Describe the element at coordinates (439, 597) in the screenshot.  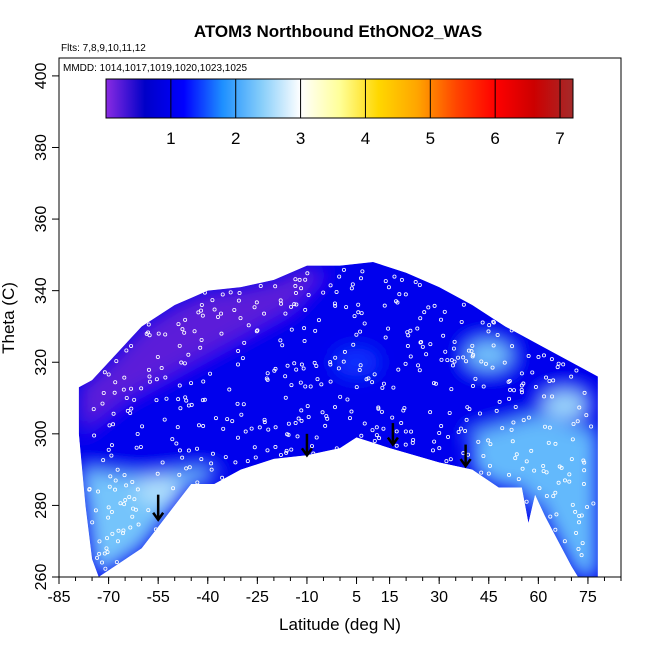
I see `x-tick-label: 30` at that location.